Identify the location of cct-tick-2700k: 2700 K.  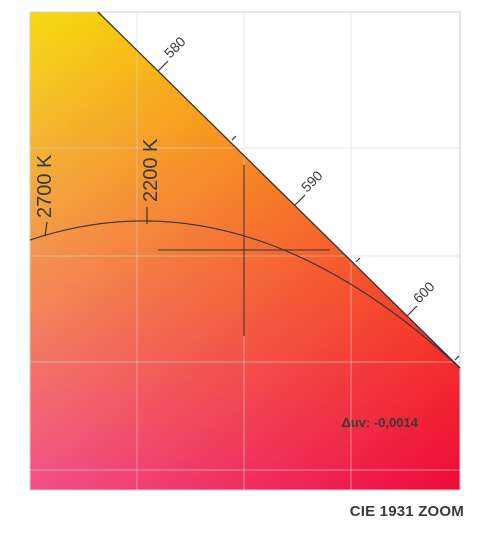
(45, 195).